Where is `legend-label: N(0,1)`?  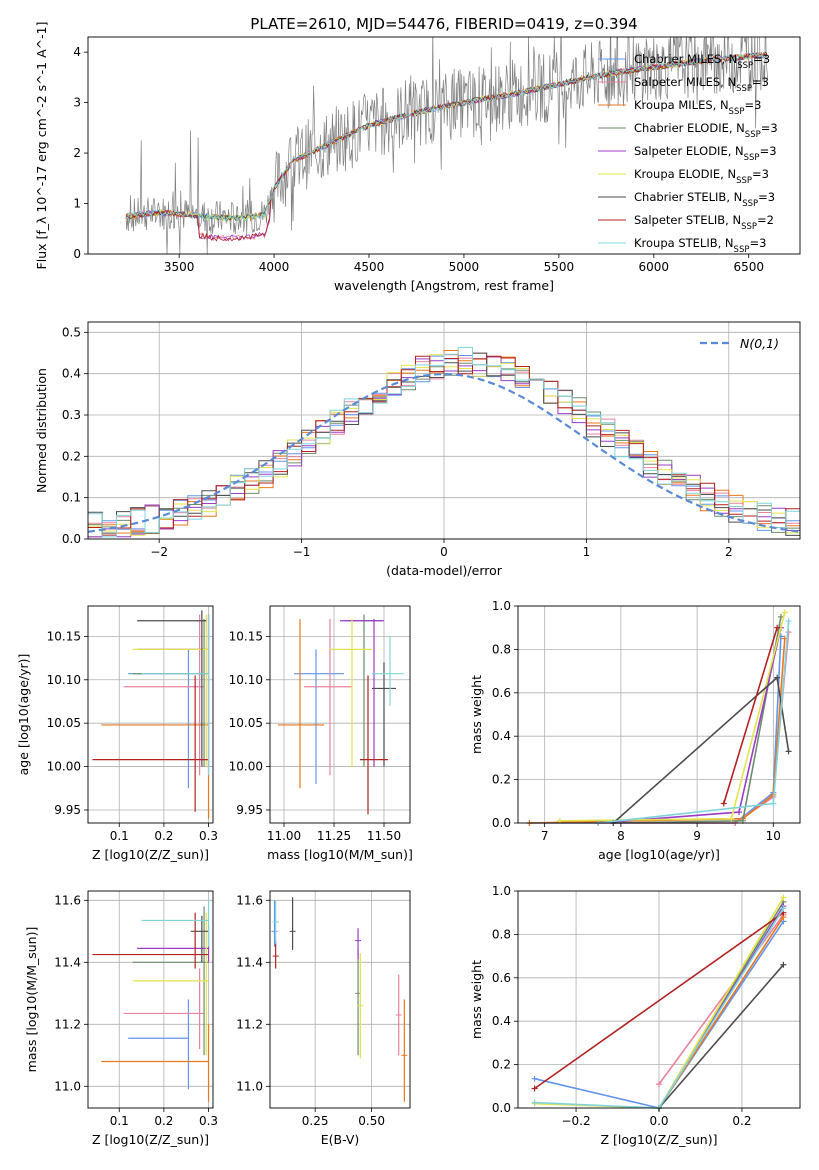
legend-label: N(0,1) is located at coordinates (759, 343).